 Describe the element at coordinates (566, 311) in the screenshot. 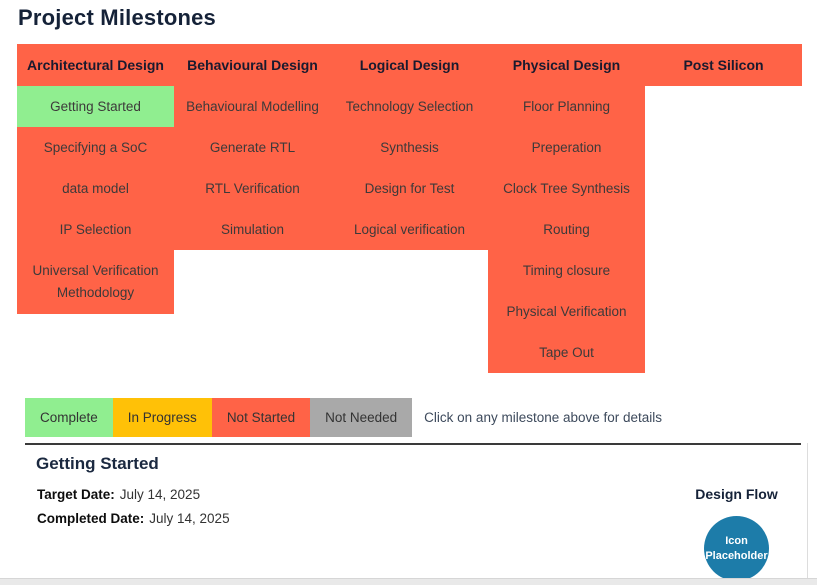

I see `milestone-physical-verification: Physical Verification` at that location.